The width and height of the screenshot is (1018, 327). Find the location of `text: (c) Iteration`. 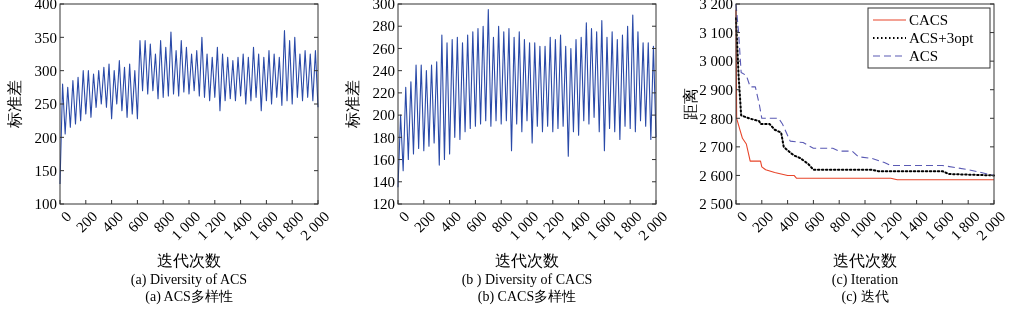

text: (c) Iteration is located at coordinates (865, 280).